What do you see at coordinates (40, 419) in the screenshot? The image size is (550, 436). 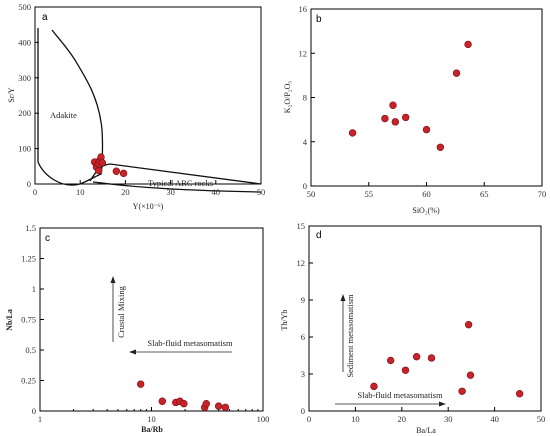 I see `x-tick-label: 1` at bounding box center [40, 419].